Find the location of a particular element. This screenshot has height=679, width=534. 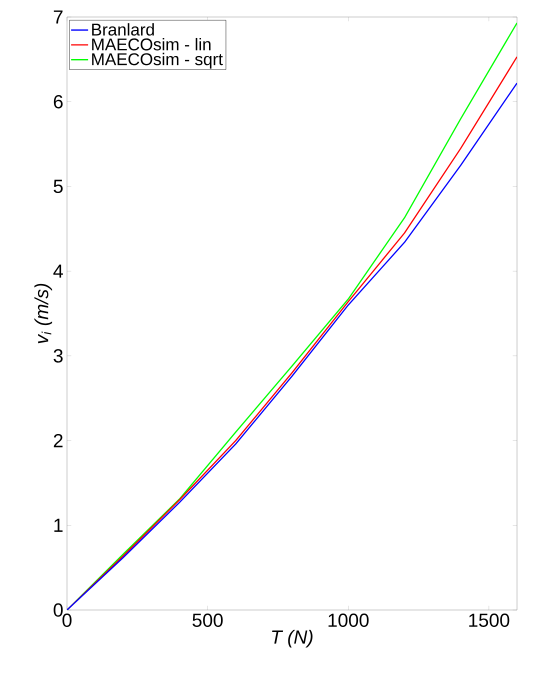

y-tick-label: 4 is located at coordinates (58, 271).